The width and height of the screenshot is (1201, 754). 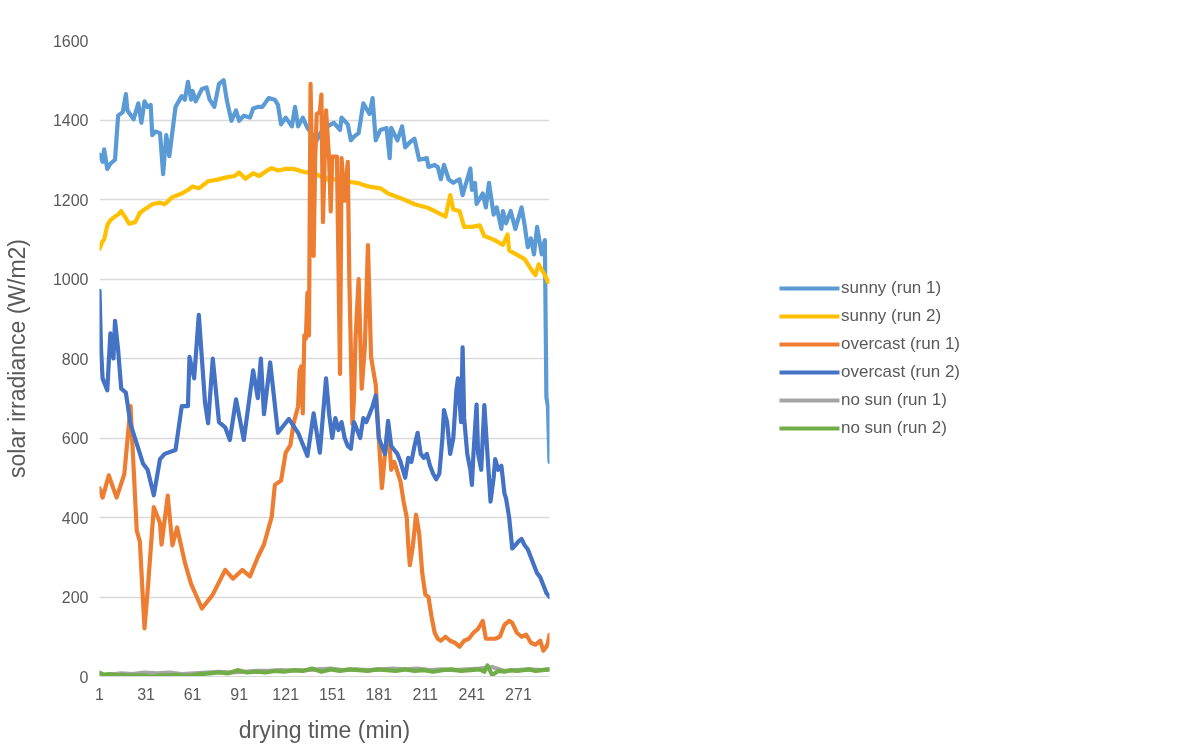 I want to click on y-tick-label: 1400, so click(x=70, y=120).